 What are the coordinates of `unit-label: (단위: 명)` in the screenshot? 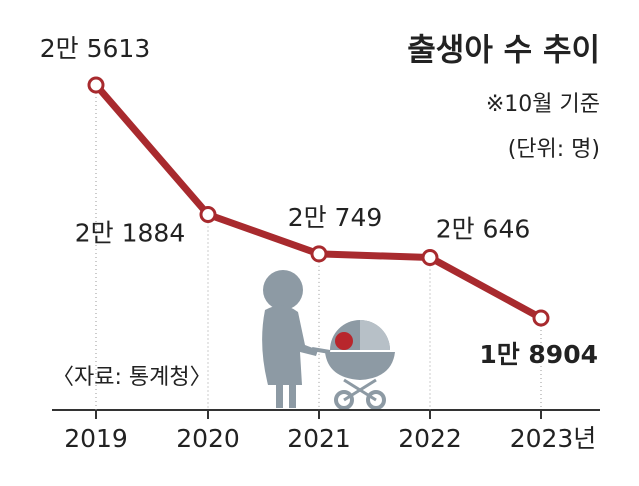 It's located at (554, 149).